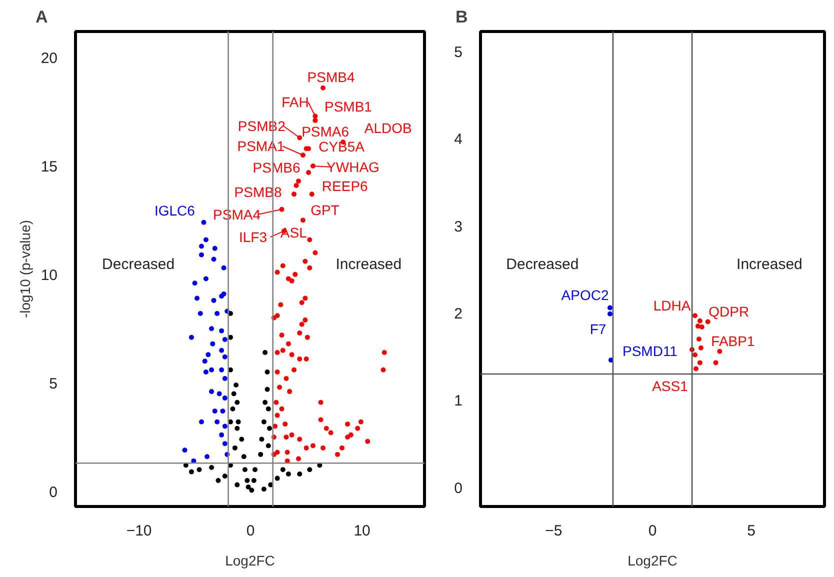 The height and width of the screenshot is (577, 834). What do you see at coordinates (598, 328) in the screenshot?
I see `annotation: F7` at bounding box center [598, 328].